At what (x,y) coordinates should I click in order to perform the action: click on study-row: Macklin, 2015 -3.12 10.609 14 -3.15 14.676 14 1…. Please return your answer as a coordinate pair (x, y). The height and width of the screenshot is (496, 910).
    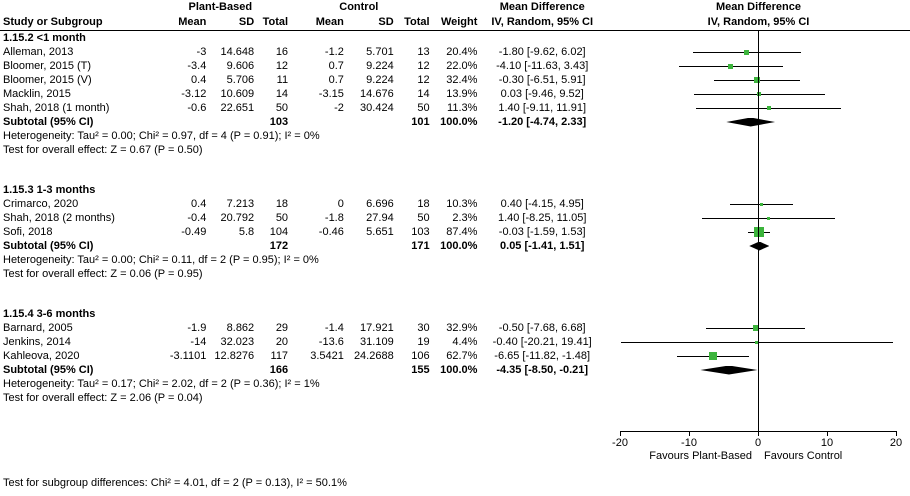
    Looking at the image, I should click on (455, 94).